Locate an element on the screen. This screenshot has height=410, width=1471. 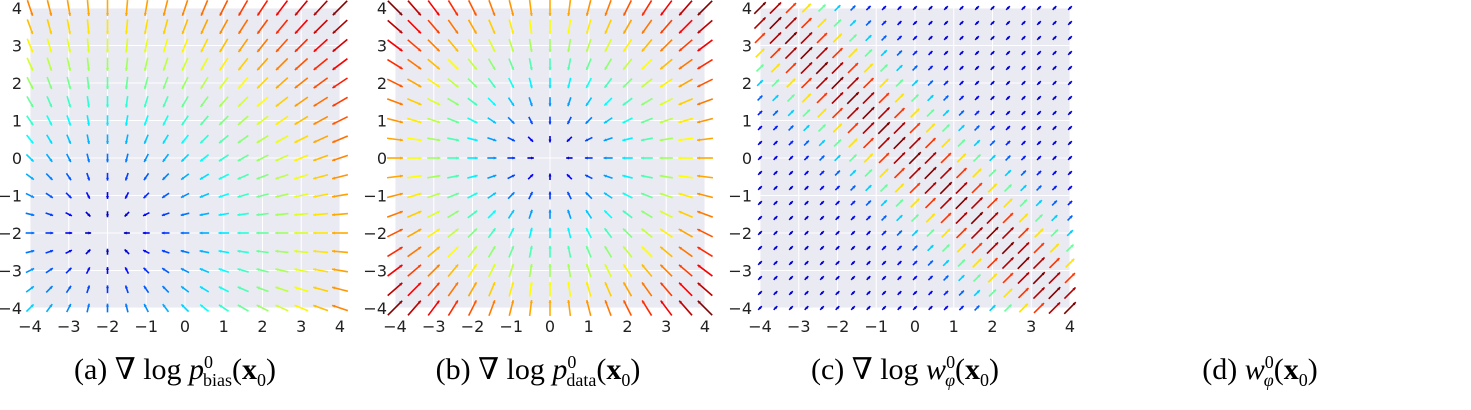
caption-a-label: (a) ∇ log p0bias(x0) is located at coordinates (175, 371).